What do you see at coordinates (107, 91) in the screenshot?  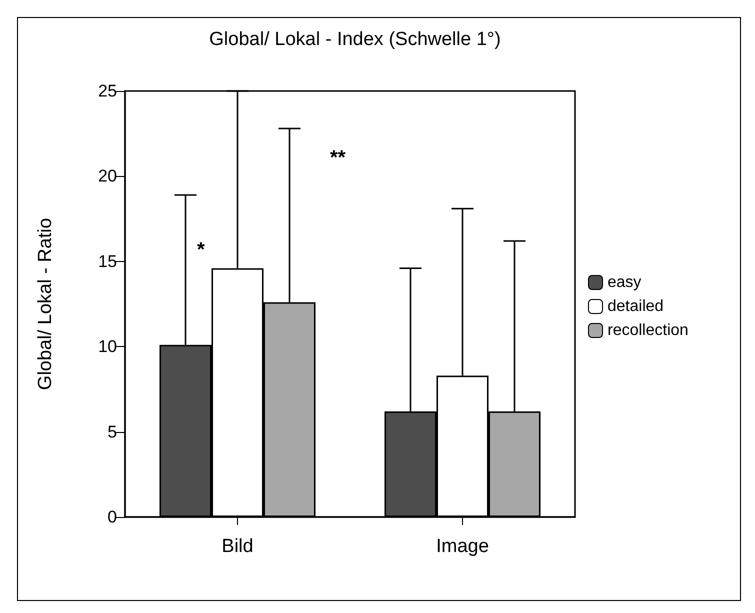 I see `y-tick-label: 25` at bounding box center [107, 91].